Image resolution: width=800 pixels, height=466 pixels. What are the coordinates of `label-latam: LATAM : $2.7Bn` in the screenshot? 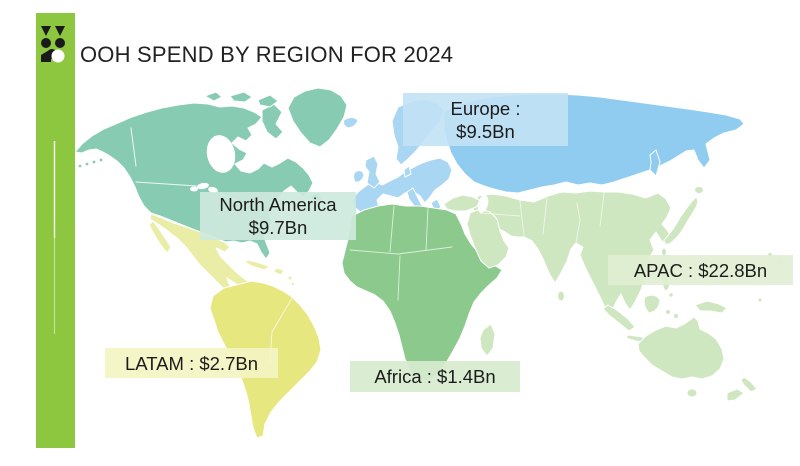 It's located at (191, 363).